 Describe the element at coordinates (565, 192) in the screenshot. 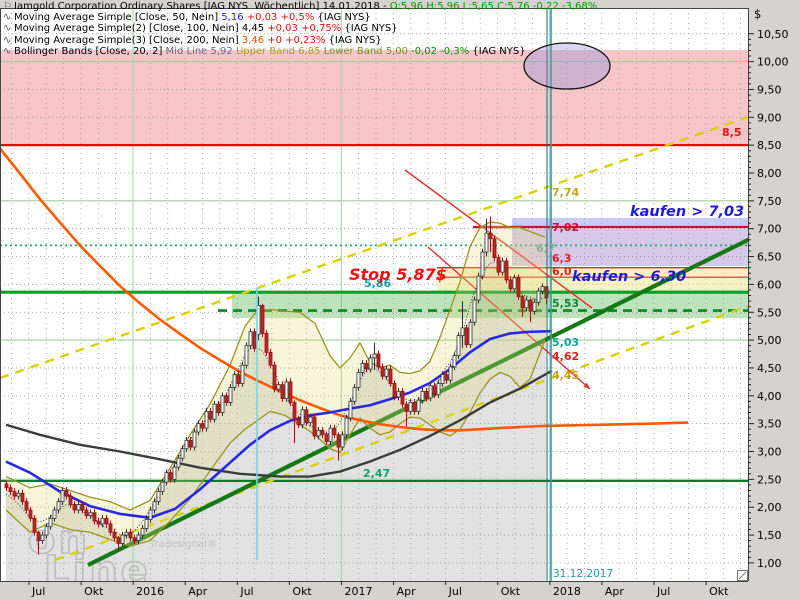

I see `price-value-label: 7,74` at that location.